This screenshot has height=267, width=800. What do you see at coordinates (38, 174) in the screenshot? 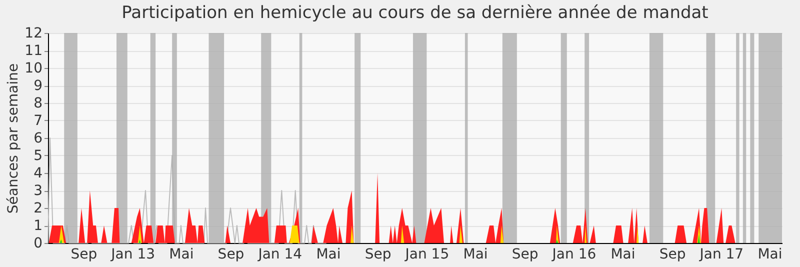
I see `y-tick-label: 4` at bounding box center [38, 174].